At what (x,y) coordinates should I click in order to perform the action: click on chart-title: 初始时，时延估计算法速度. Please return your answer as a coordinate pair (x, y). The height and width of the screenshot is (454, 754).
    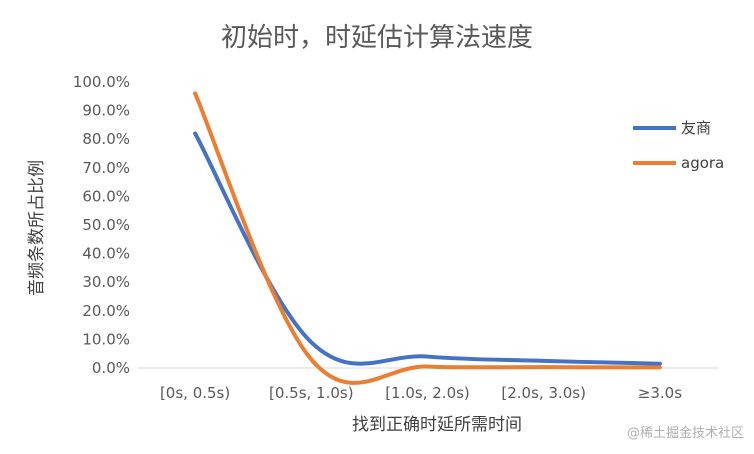
    Looking at the image, I should click on (377, 38).